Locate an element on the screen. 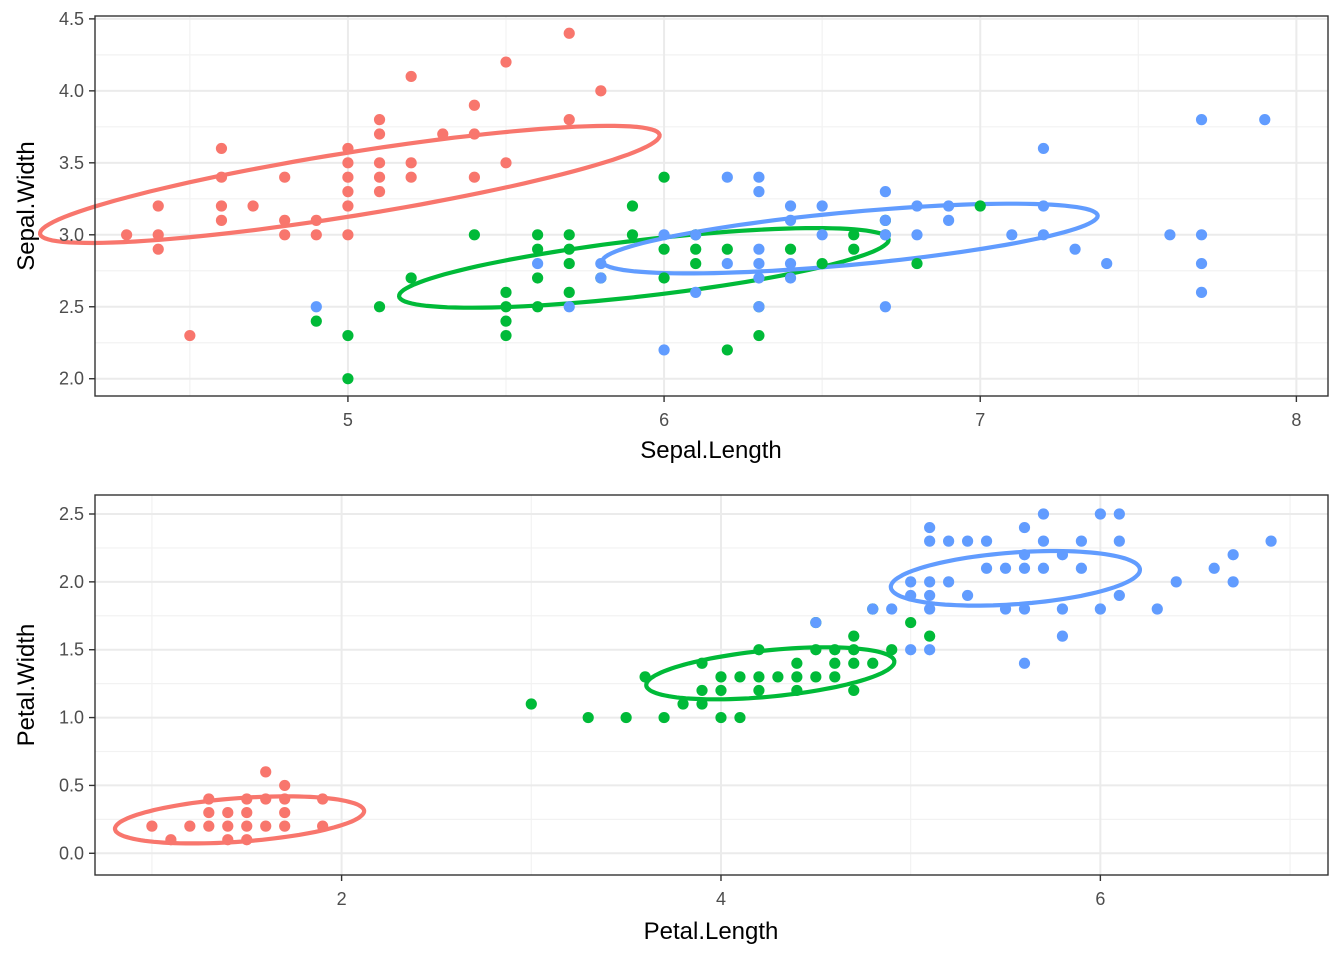 Image resolution: width=1344 pixels, height=960 pixels. y-tick-label: 1.5 is located at coordinates (71, 650).